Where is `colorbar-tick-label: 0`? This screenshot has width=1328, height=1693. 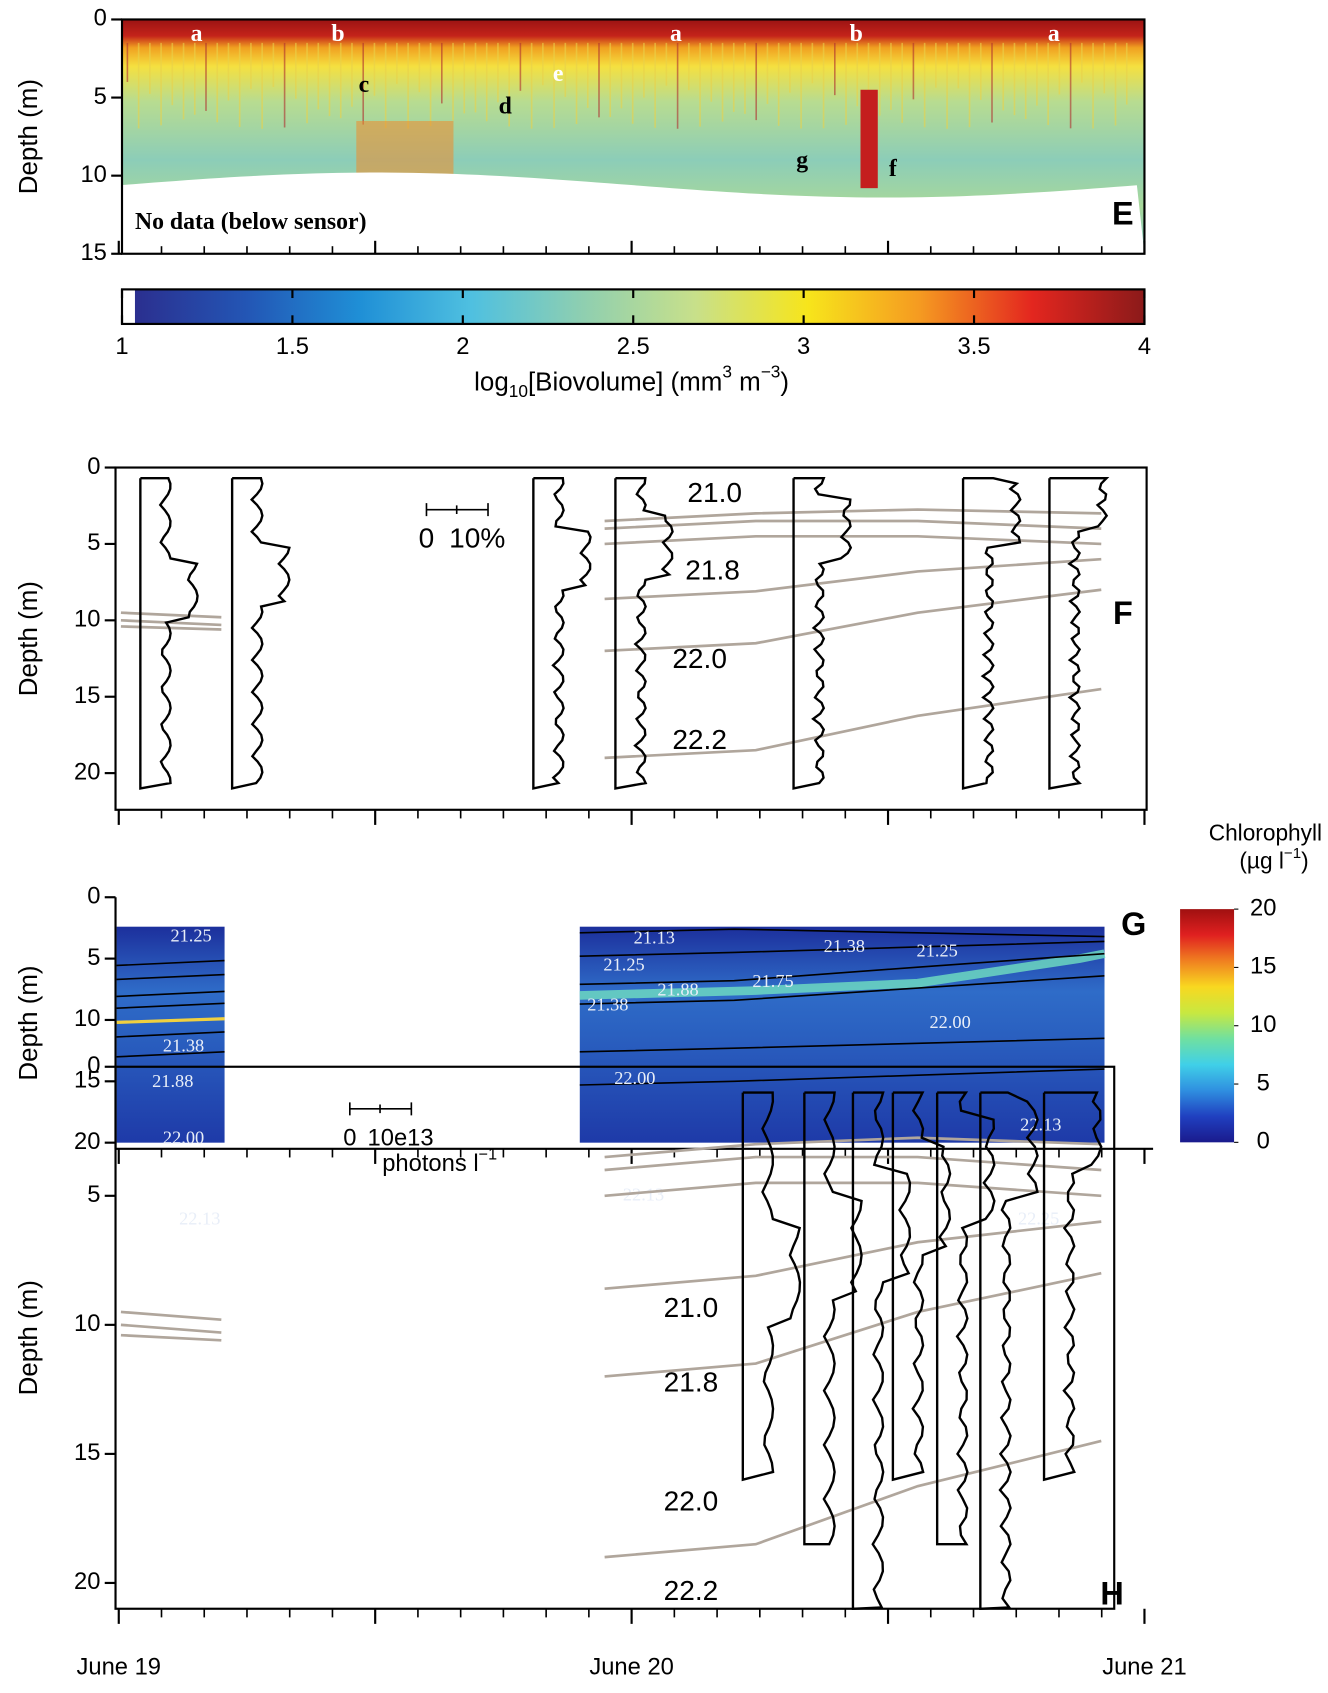
colorbar-tick-label: 0 is located at coordinates (1263, 1141).